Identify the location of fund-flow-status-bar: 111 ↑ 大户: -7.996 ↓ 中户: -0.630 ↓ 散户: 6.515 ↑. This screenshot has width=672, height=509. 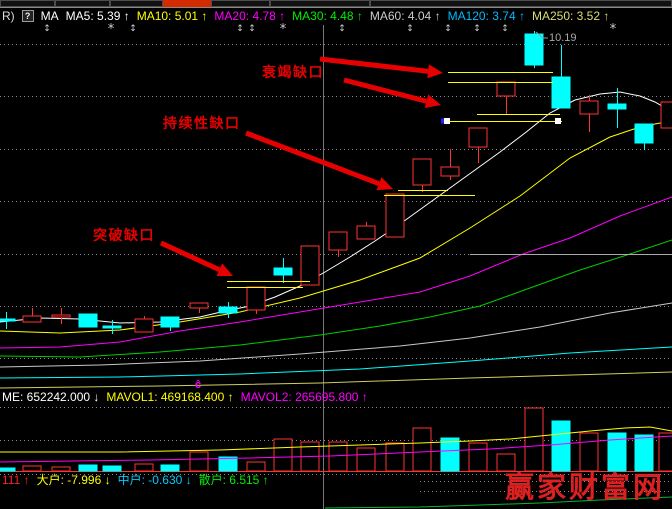
(135, 480).